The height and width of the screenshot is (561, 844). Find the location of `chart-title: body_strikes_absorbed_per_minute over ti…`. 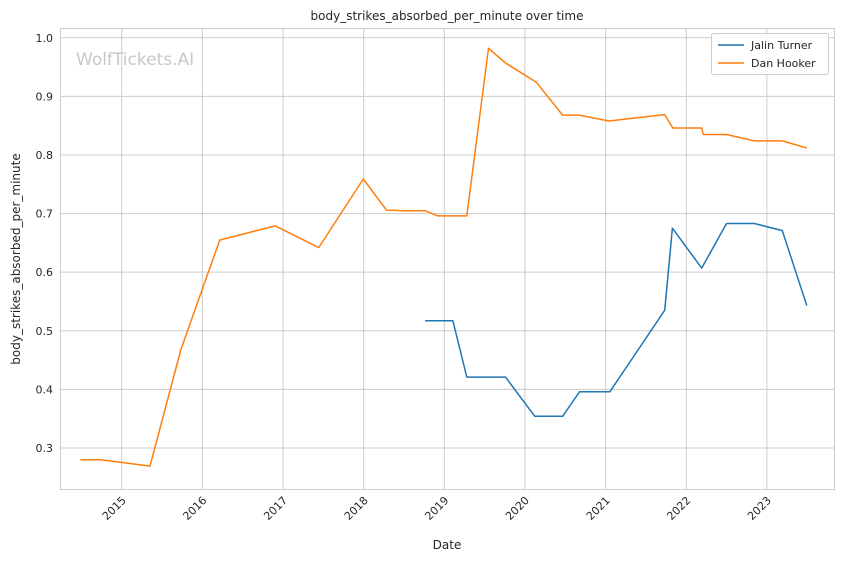

chart-title: body_strikes_absorbed_per_minute over ti… is located at coordinates (447, 16).